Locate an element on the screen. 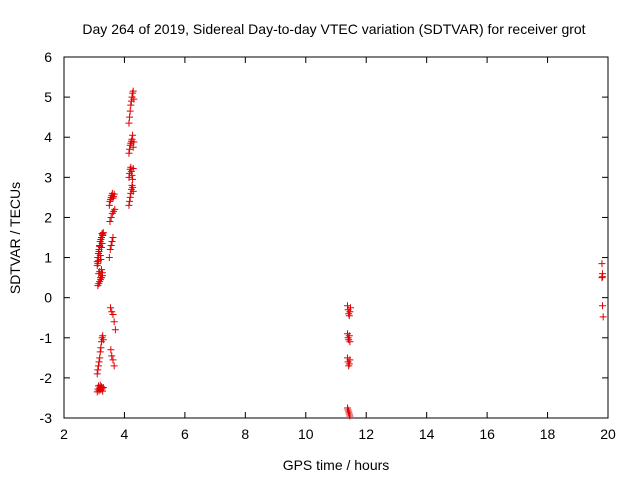  y-tick-label: -2 is located at coordinates (46, 378).